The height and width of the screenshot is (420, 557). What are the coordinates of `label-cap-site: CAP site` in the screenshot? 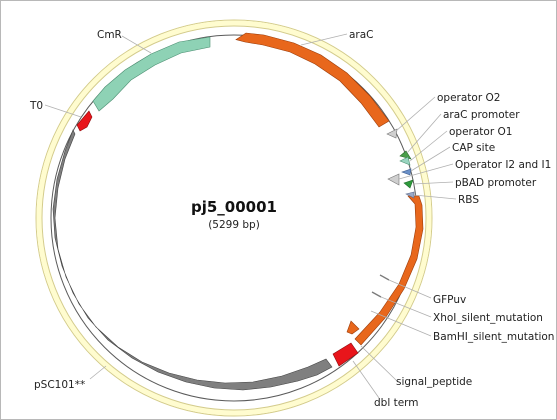 It's located at (473, 148).